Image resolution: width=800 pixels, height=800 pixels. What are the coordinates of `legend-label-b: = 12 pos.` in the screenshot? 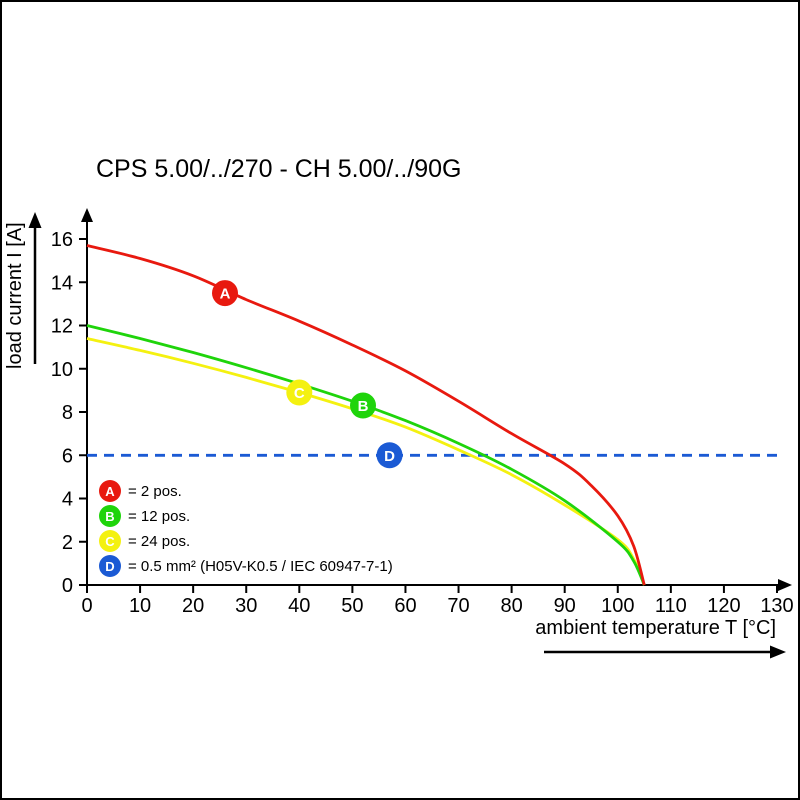 It's located at (159, 516).